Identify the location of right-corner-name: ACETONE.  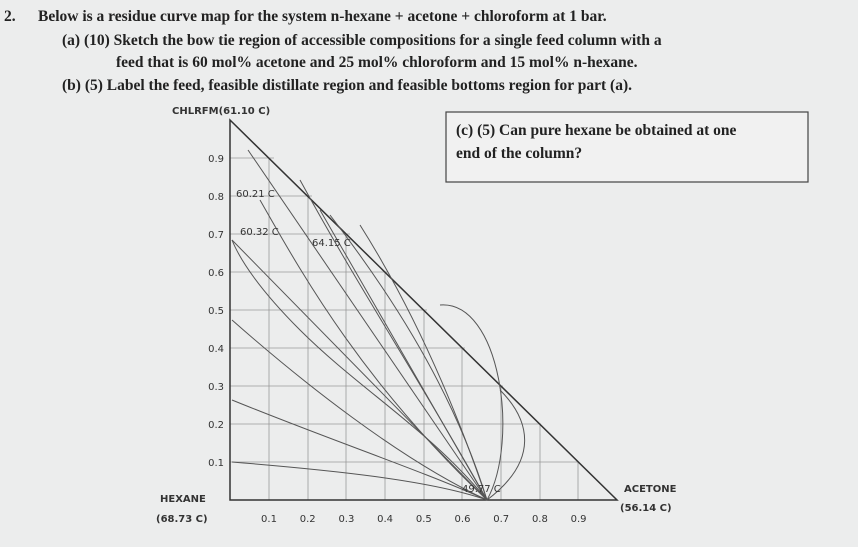
(650, 489).